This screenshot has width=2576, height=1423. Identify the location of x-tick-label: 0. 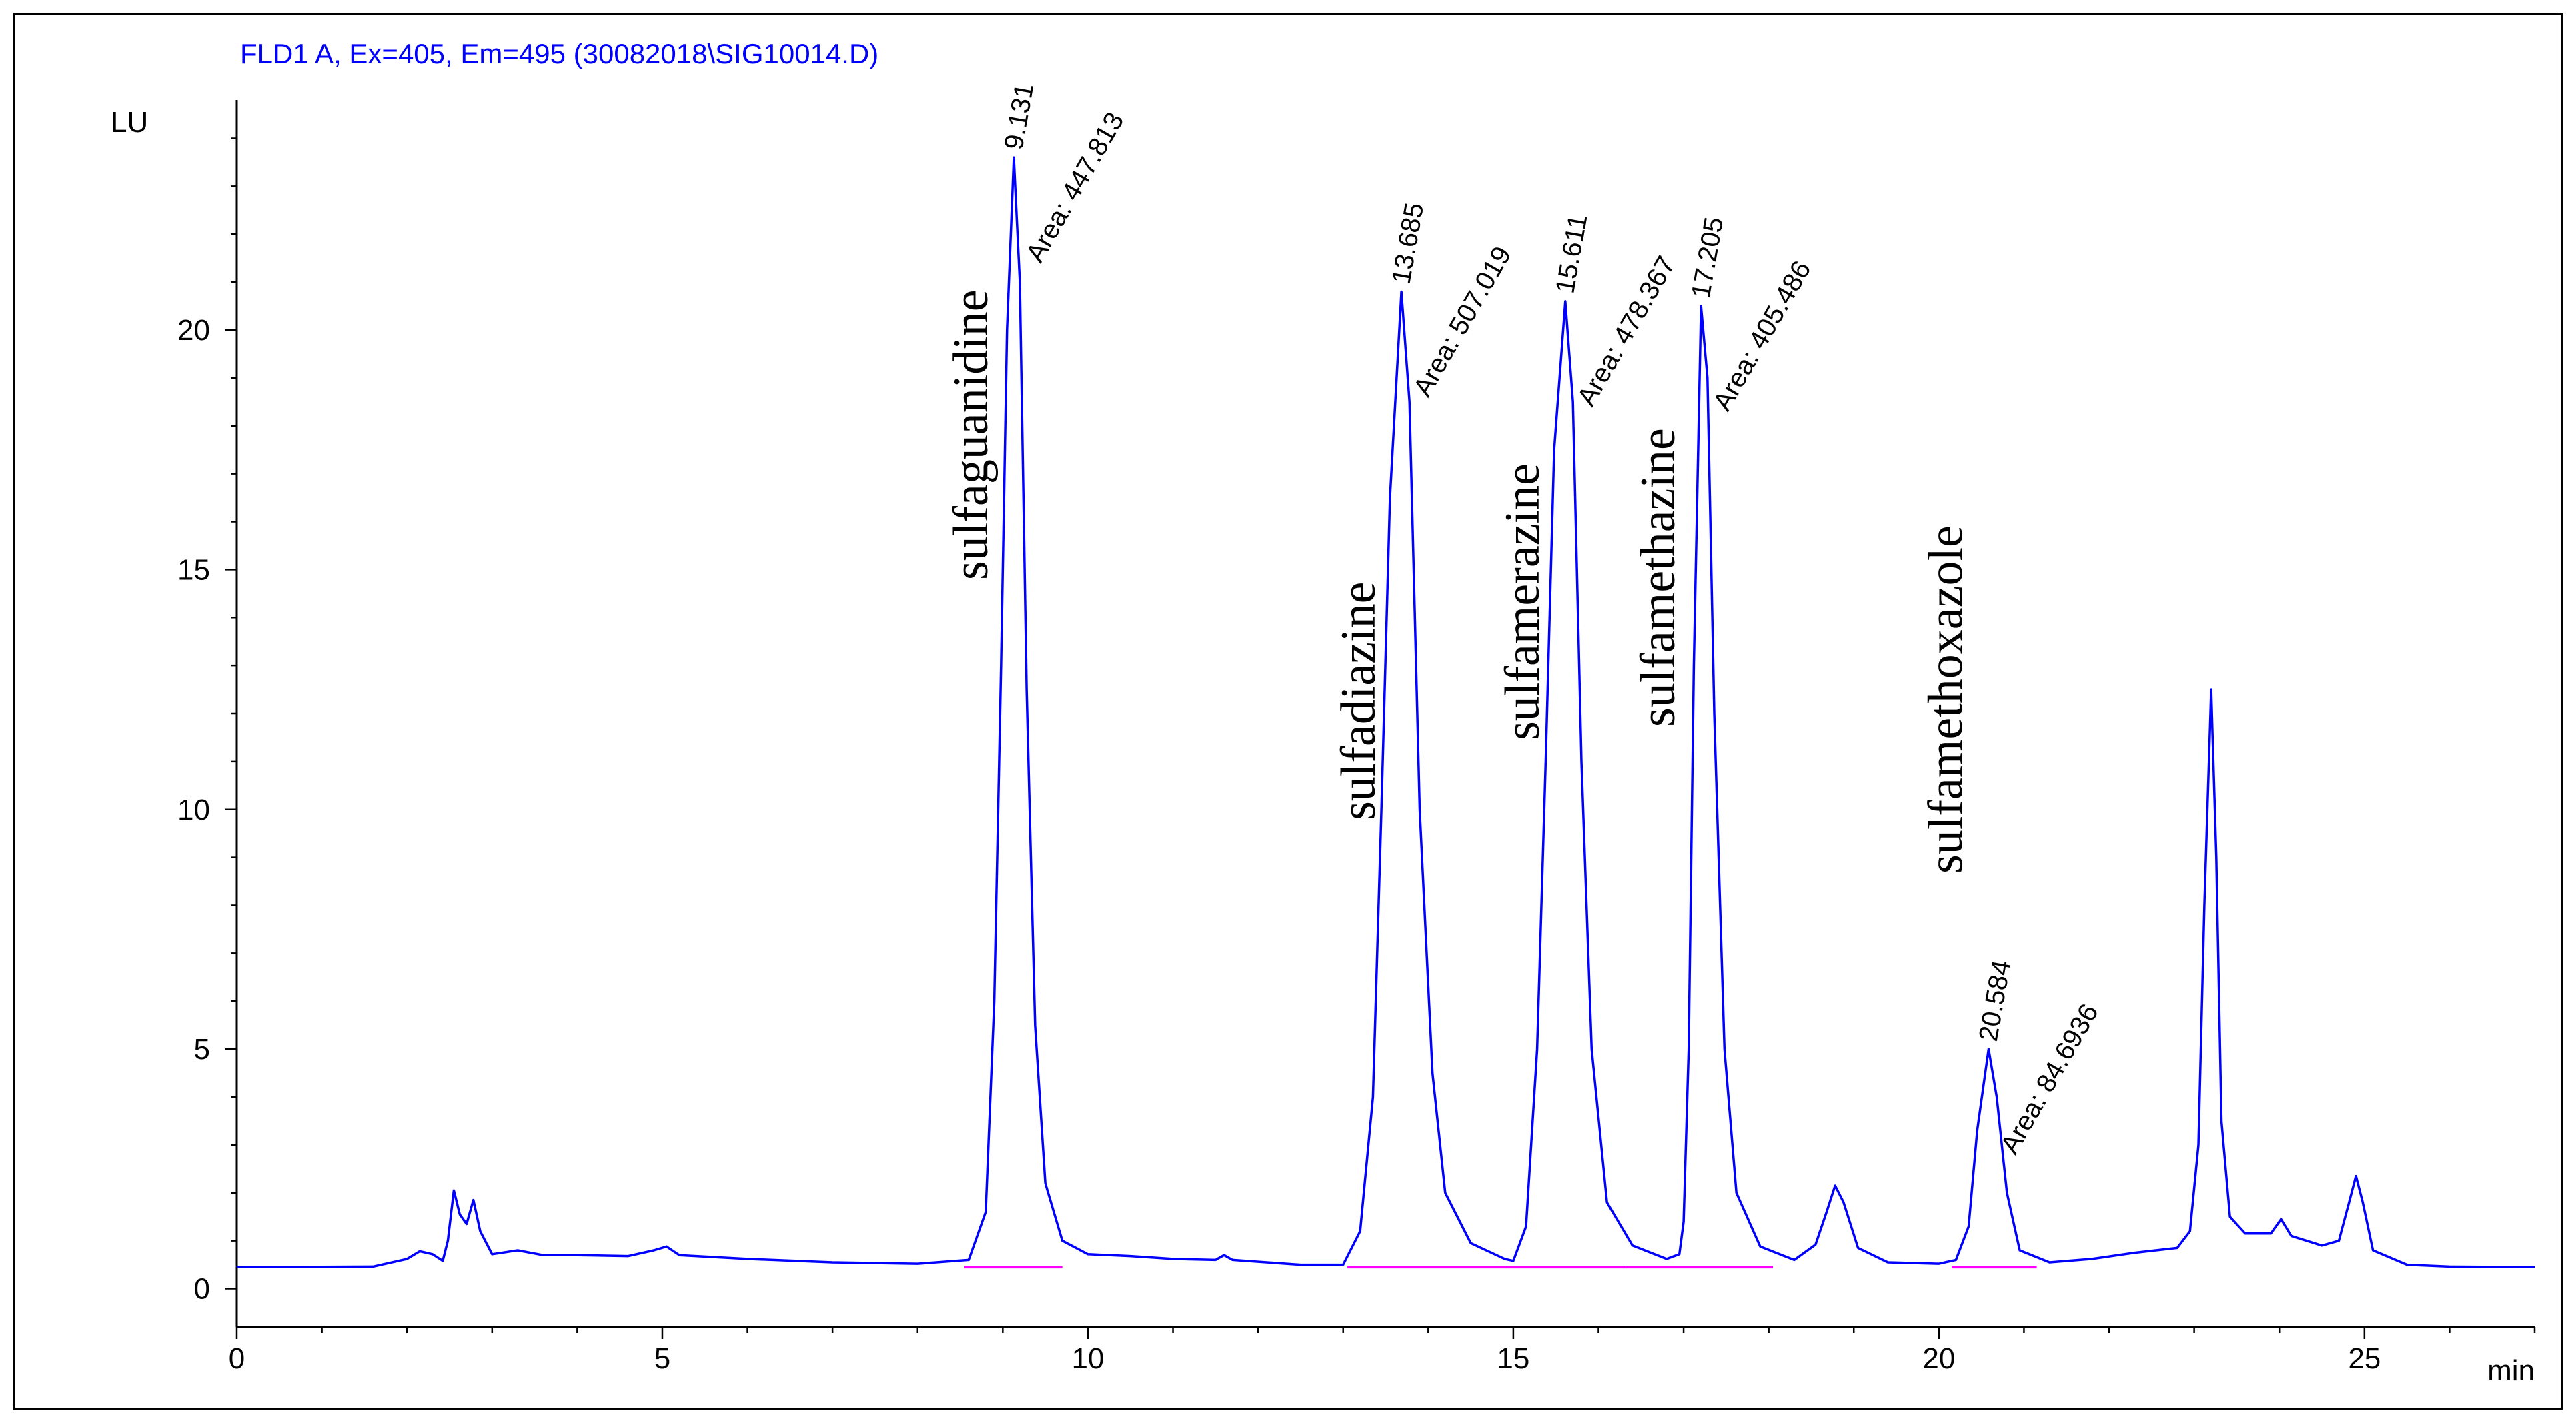
(237, 1358).